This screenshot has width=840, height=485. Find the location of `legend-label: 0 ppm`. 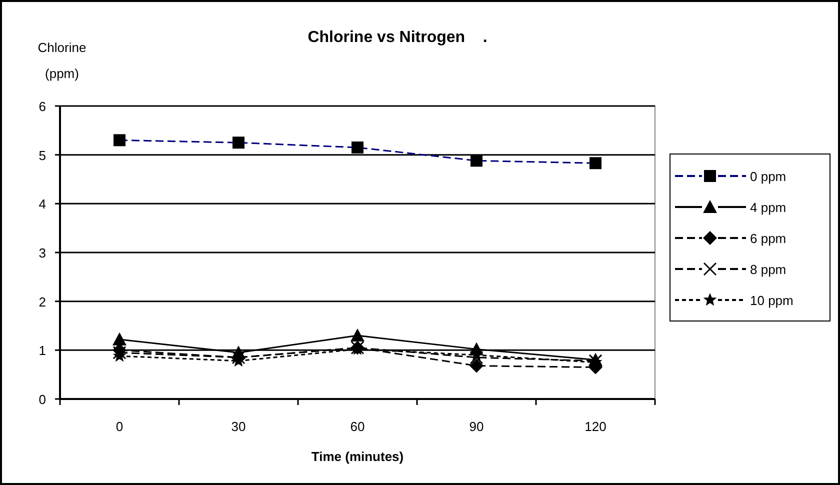

legend-label: 0 ppm is located at coordinates (768, 176).